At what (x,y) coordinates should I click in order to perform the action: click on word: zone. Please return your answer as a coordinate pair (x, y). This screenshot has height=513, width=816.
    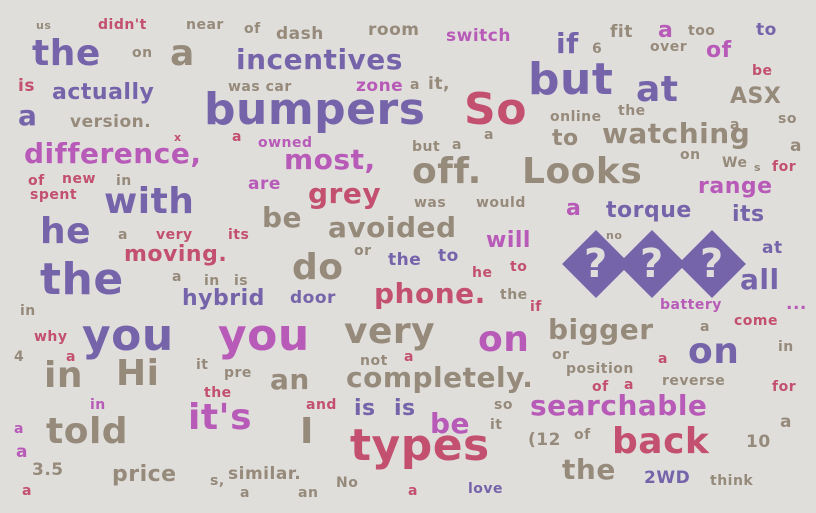
    Looking at the image, I should click on (380, 86).